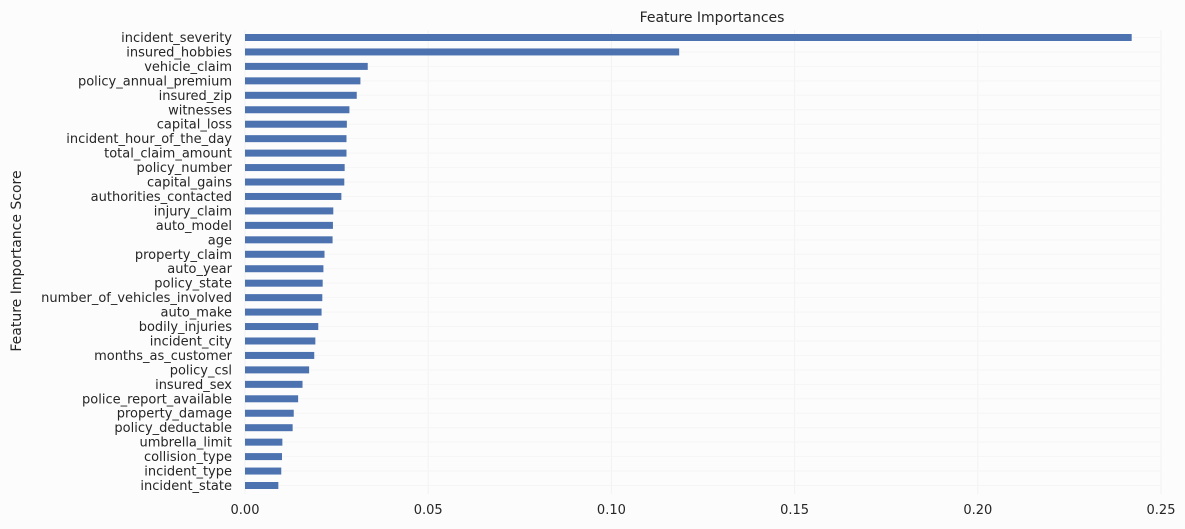 The width and height of the screenshot is (1185, 529). What do you see at coordinates (262, 485) in the screenshot?
I see `bar-incident_state` at bounding box center [262, 485].